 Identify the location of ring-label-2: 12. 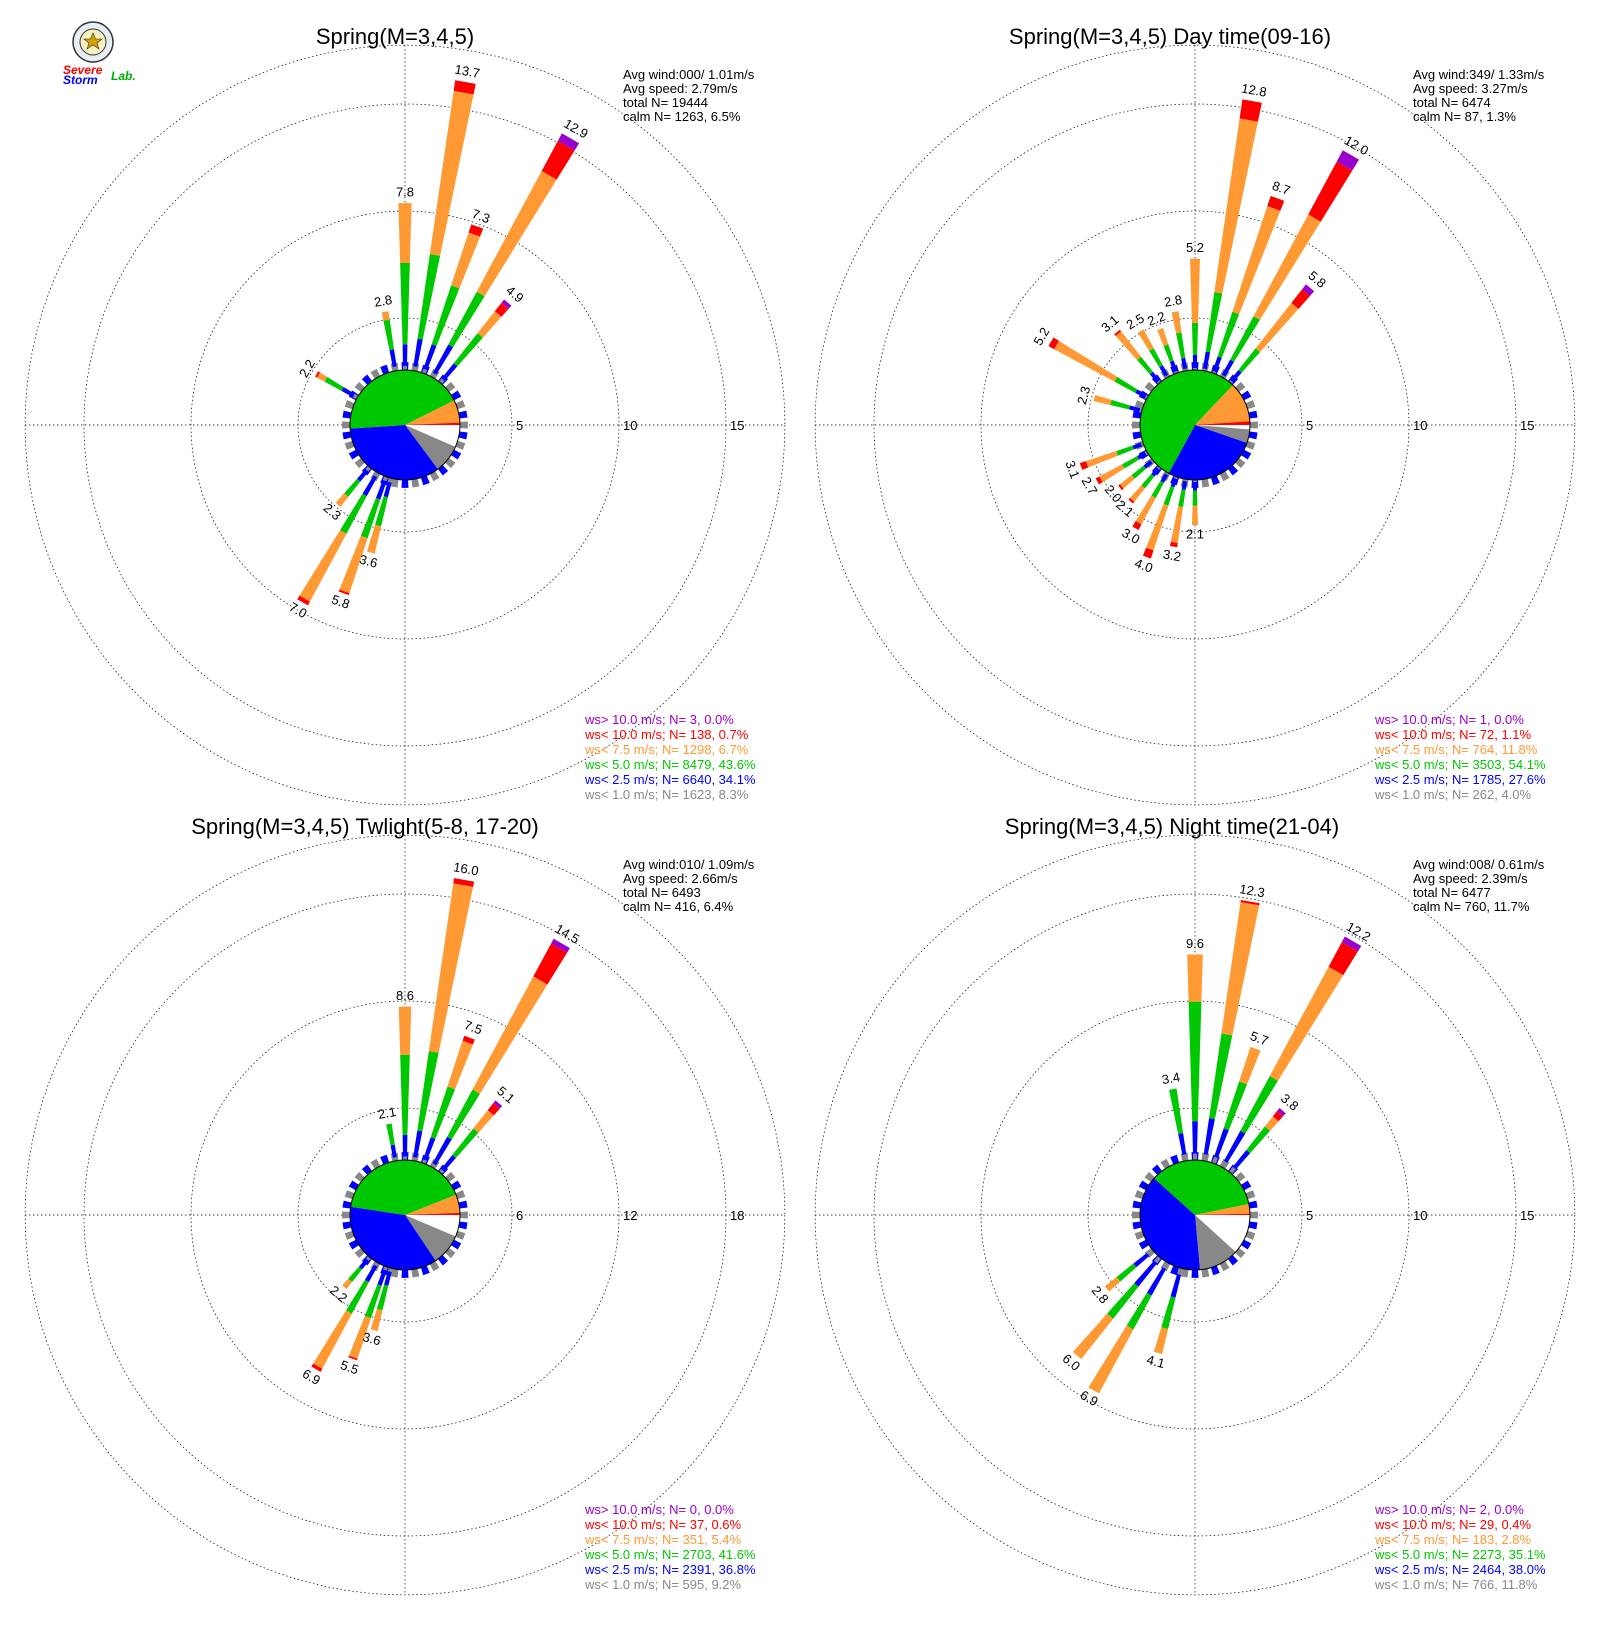
(630, 1215).